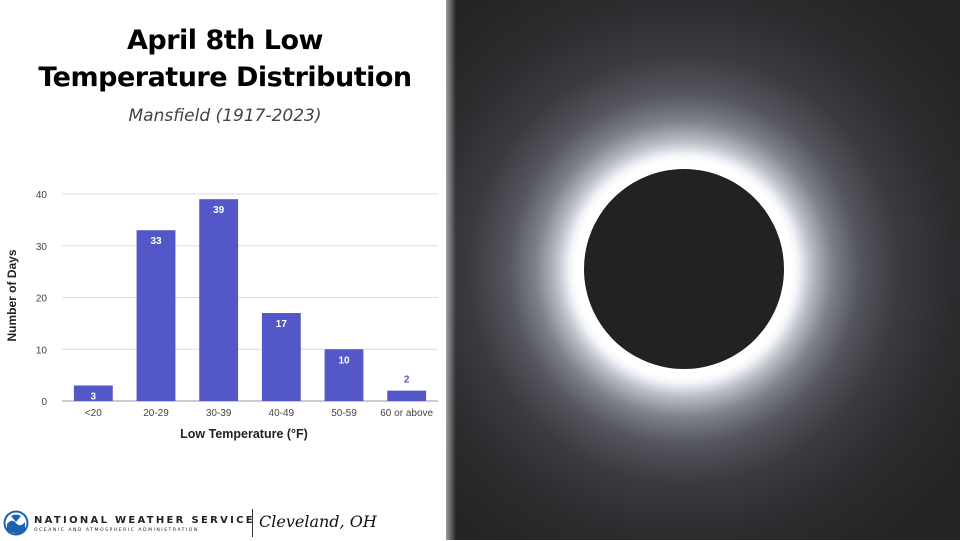  What do you see at coordinates (684, 269) in the screenshot?
I see `moon-disk` at bounding box center [684, 269].